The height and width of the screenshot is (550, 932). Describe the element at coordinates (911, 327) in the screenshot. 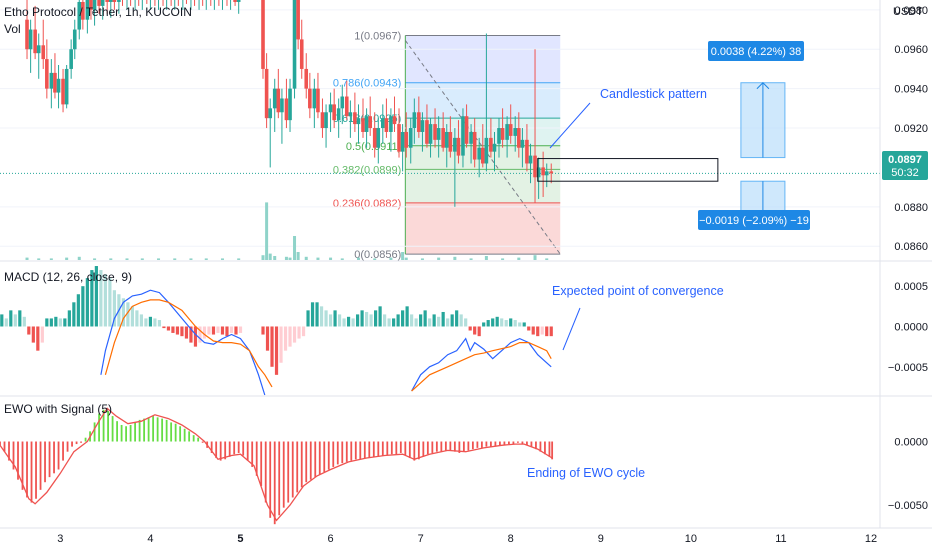

I see `macd-tick-label: 0.0000` at that location.